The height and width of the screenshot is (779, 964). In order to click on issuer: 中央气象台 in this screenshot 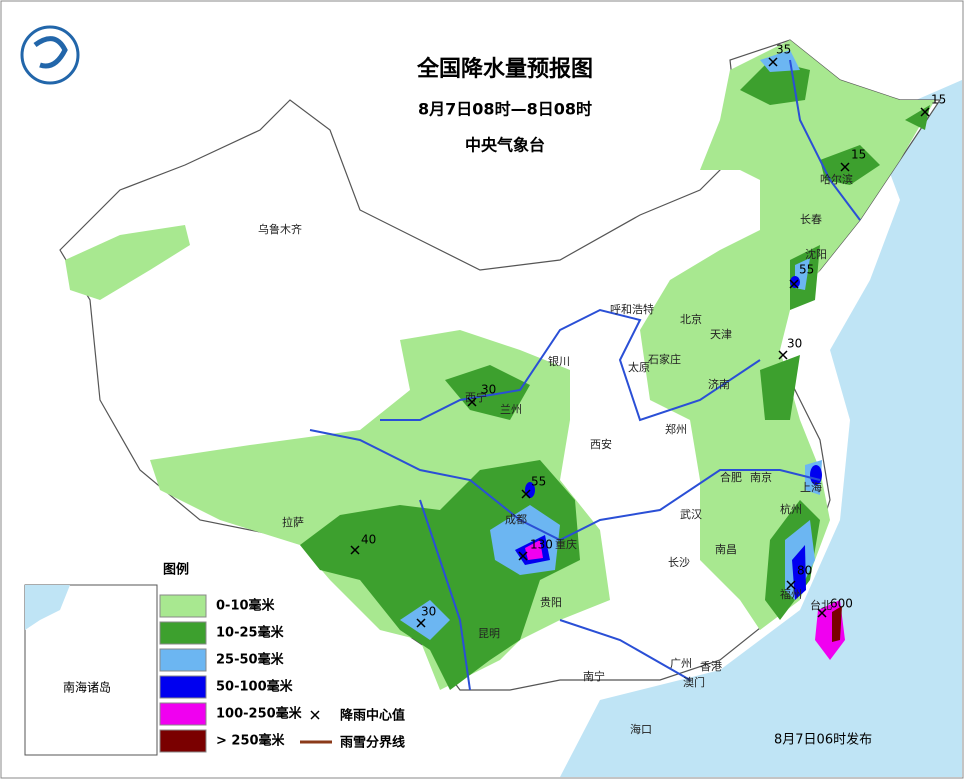, I will do `click(505, 145)`.